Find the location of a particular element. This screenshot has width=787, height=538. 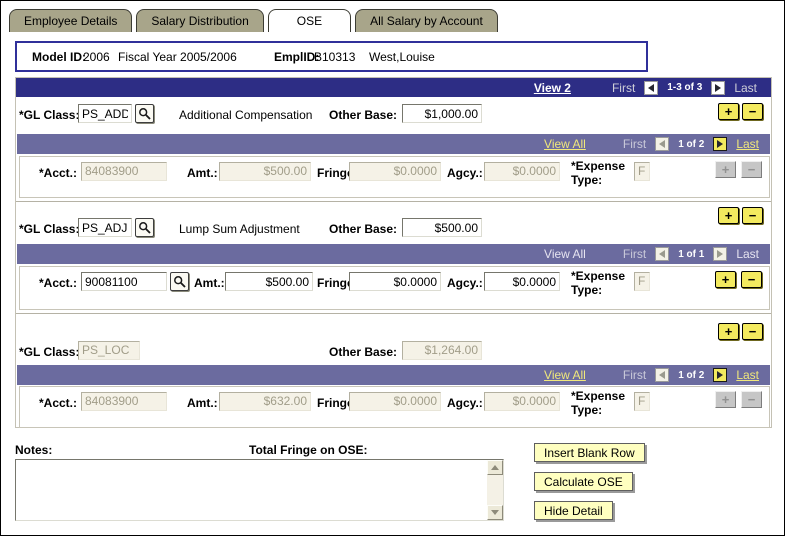

notes-textarea is located at coordinates (251, 490).